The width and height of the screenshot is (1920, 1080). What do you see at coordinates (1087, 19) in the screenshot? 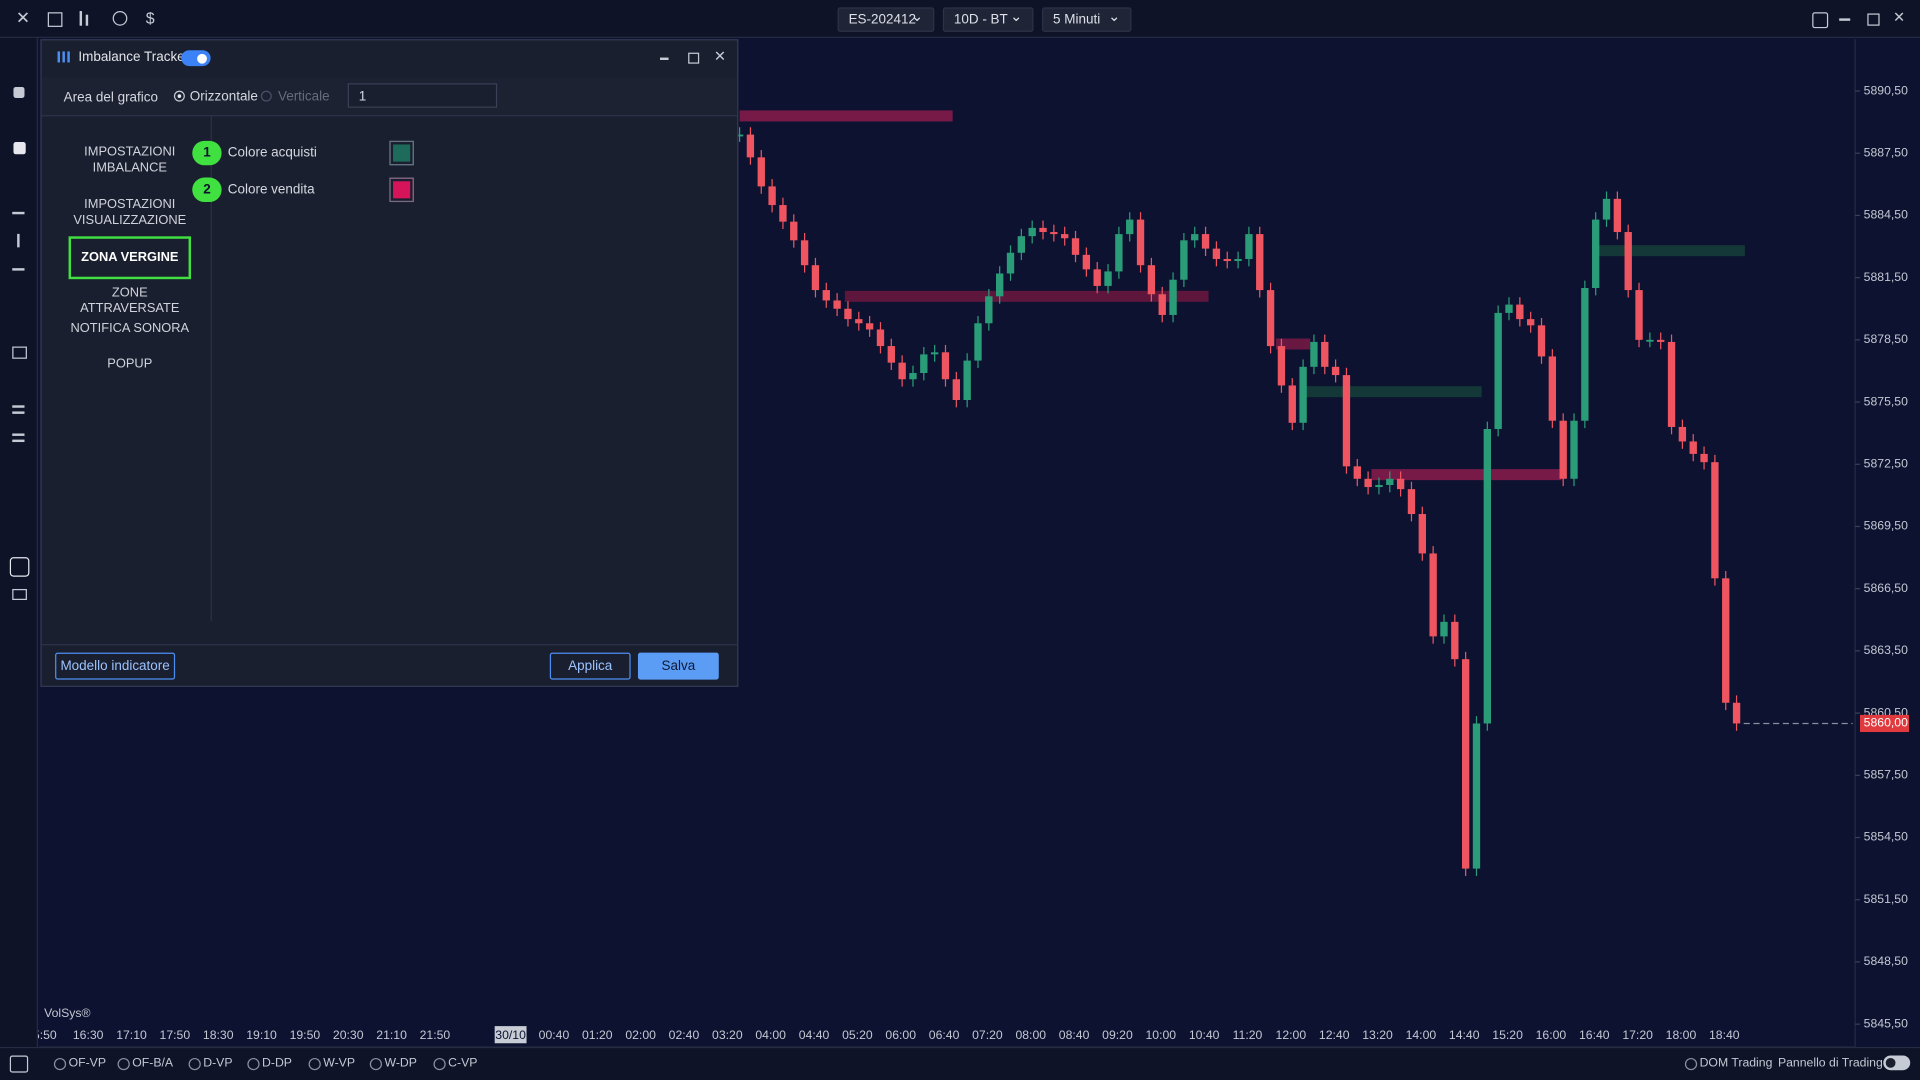
I see `timeframe-dropdown: 5 Minuti` at bounding box center [1087, 19].